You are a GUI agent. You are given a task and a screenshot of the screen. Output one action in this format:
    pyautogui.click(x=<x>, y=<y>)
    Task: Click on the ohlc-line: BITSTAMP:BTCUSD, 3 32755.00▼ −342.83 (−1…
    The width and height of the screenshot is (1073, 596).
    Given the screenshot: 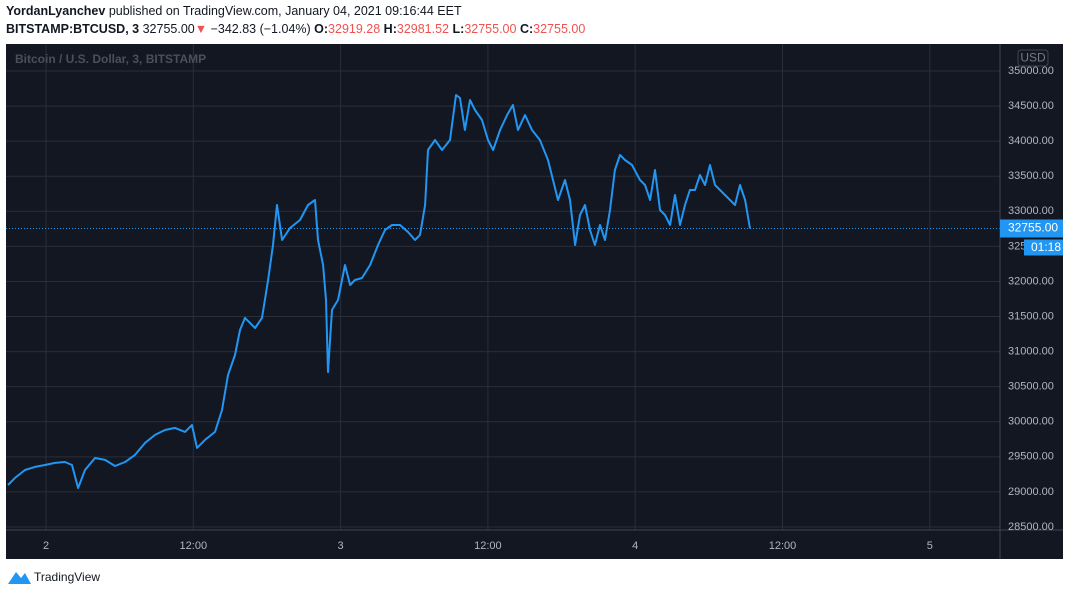 What is the action you would take?
    pyautogui.click(x=295, y=29)
    